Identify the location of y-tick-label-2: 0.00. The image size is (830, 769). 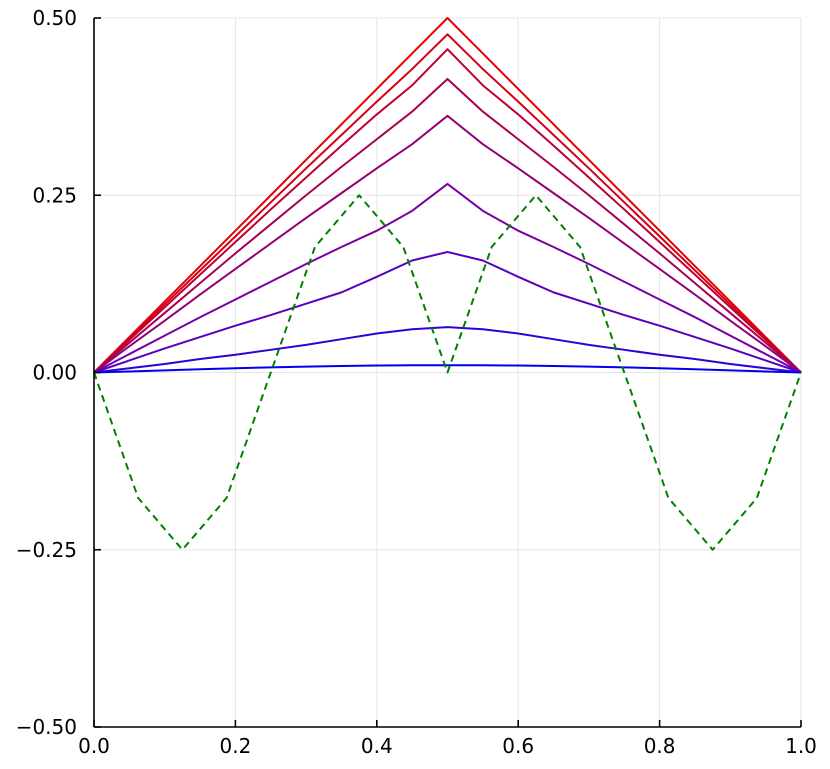
(54, 373).